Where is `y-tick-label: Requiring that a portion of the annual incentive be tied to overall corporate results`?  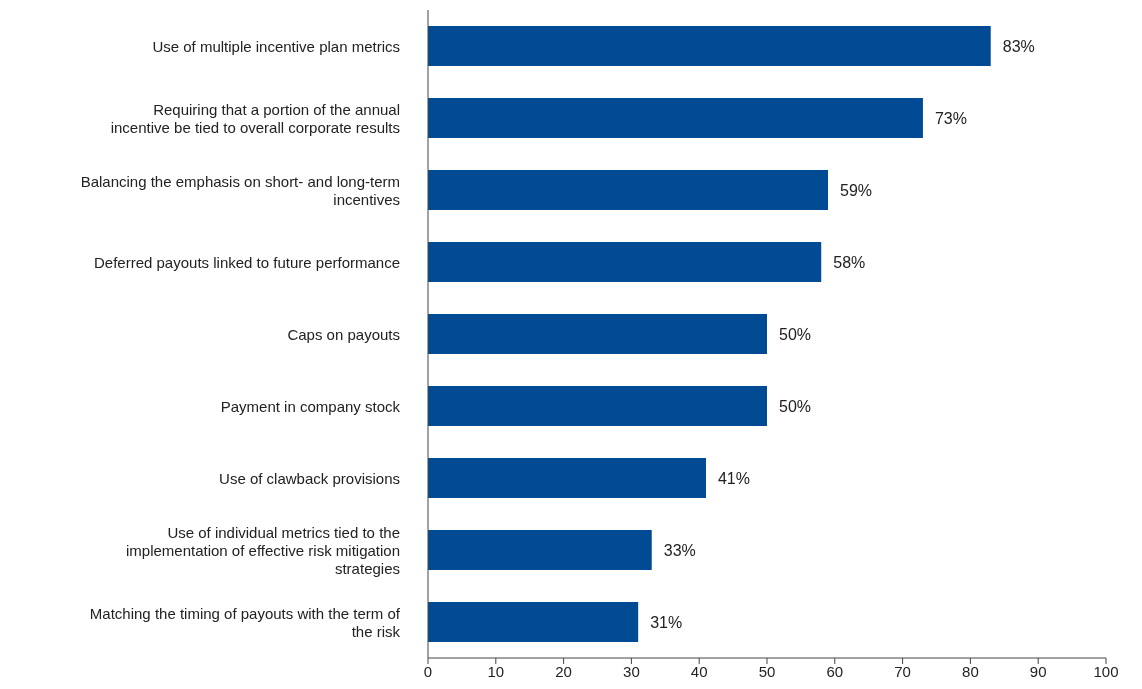 y-tick-label: Requiring that a portion of the annual incentive be tied to overall corporate results is located at coordinates (255, 118).